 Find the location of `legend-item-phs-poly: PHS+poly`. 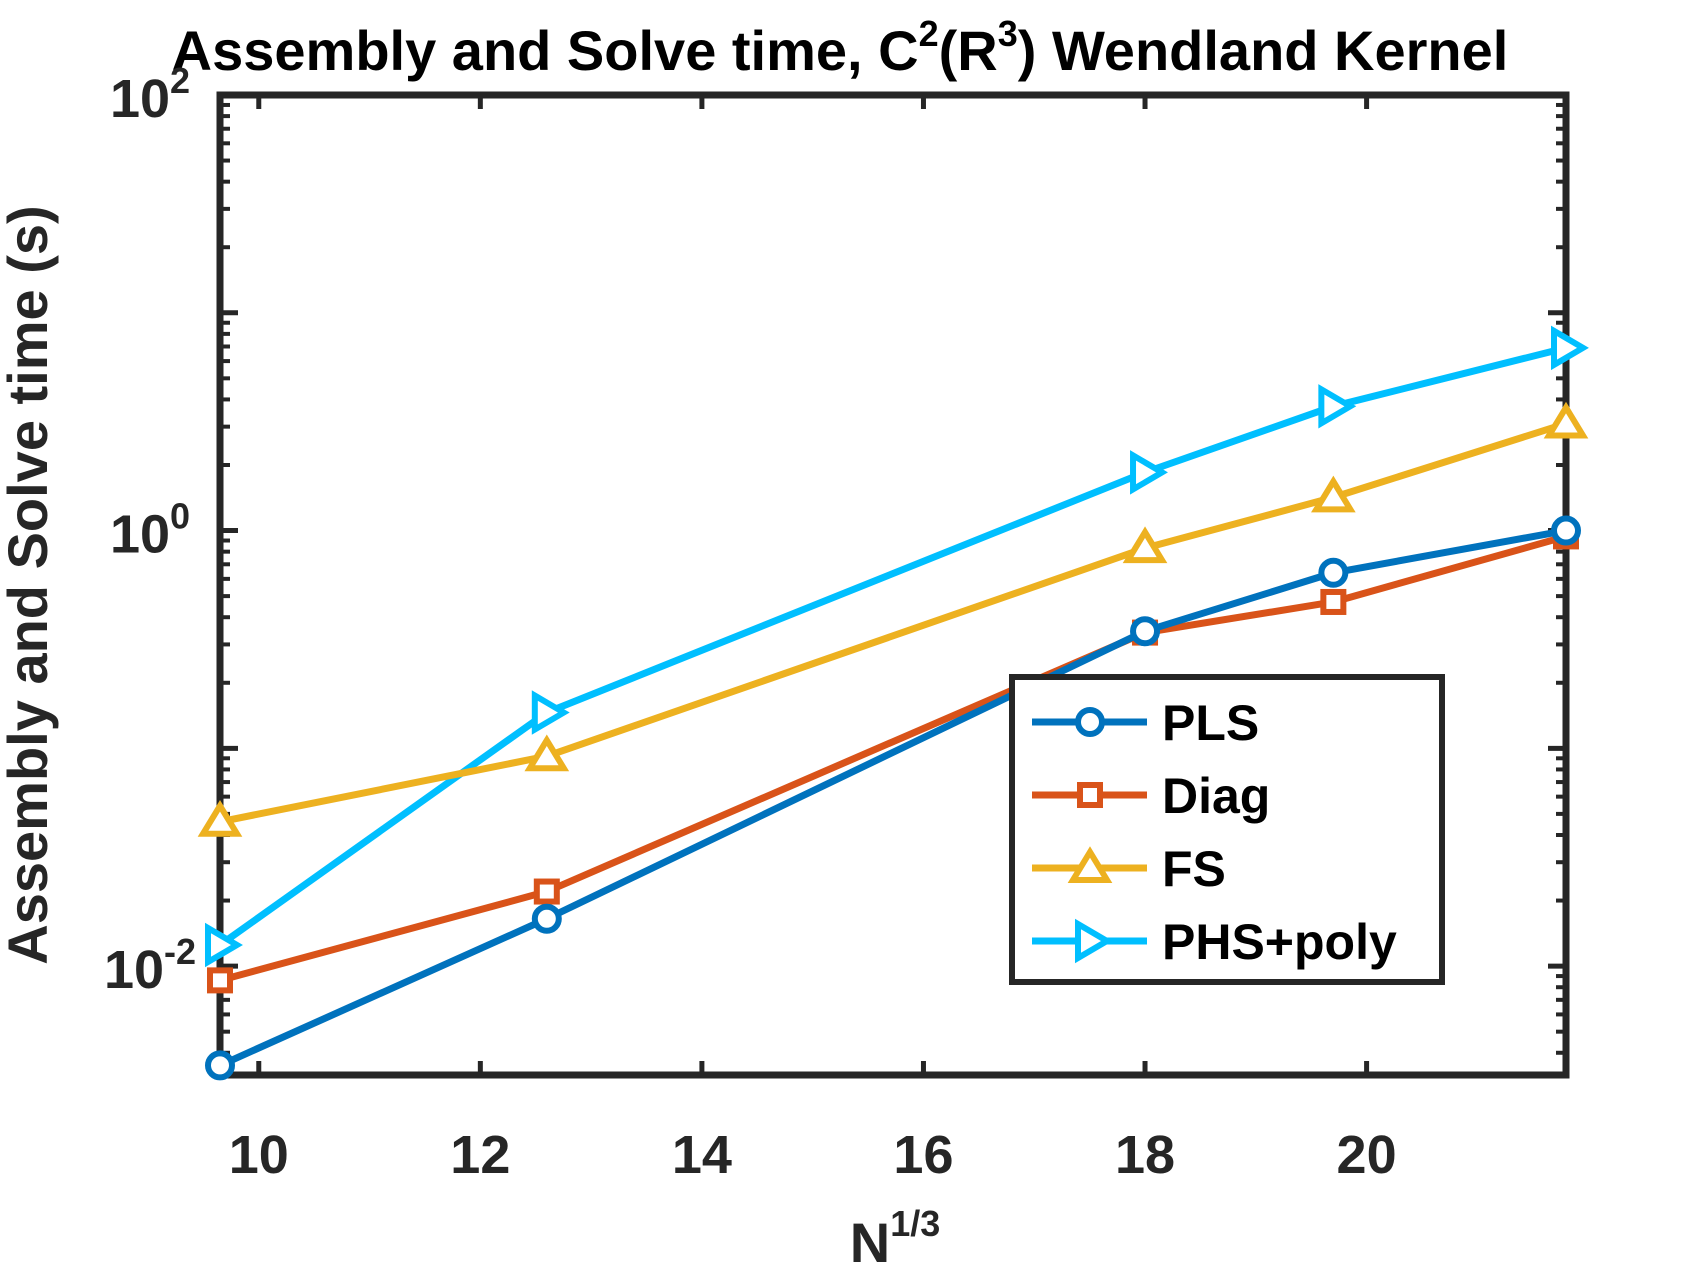

legend-item-phs-poly: PHS+poly is located at coordinates (1214, 942).